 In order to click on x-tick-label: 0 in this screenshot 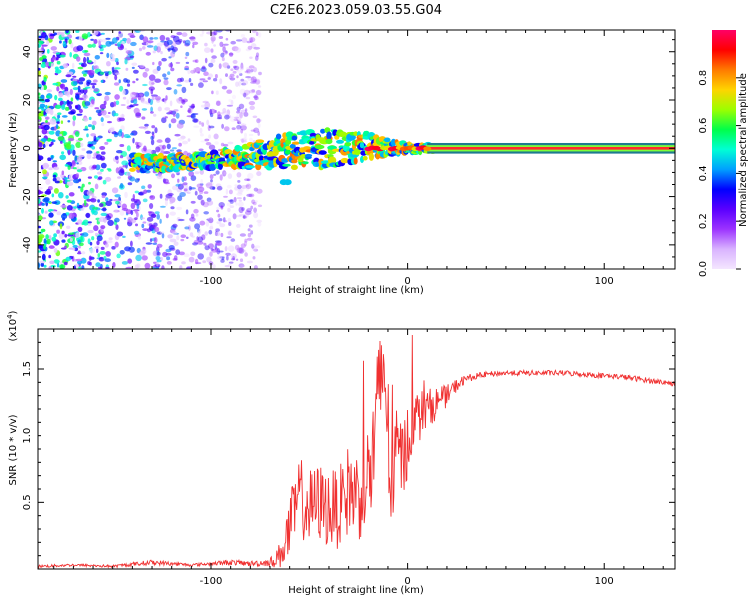, I will do `click(407, 281)`.